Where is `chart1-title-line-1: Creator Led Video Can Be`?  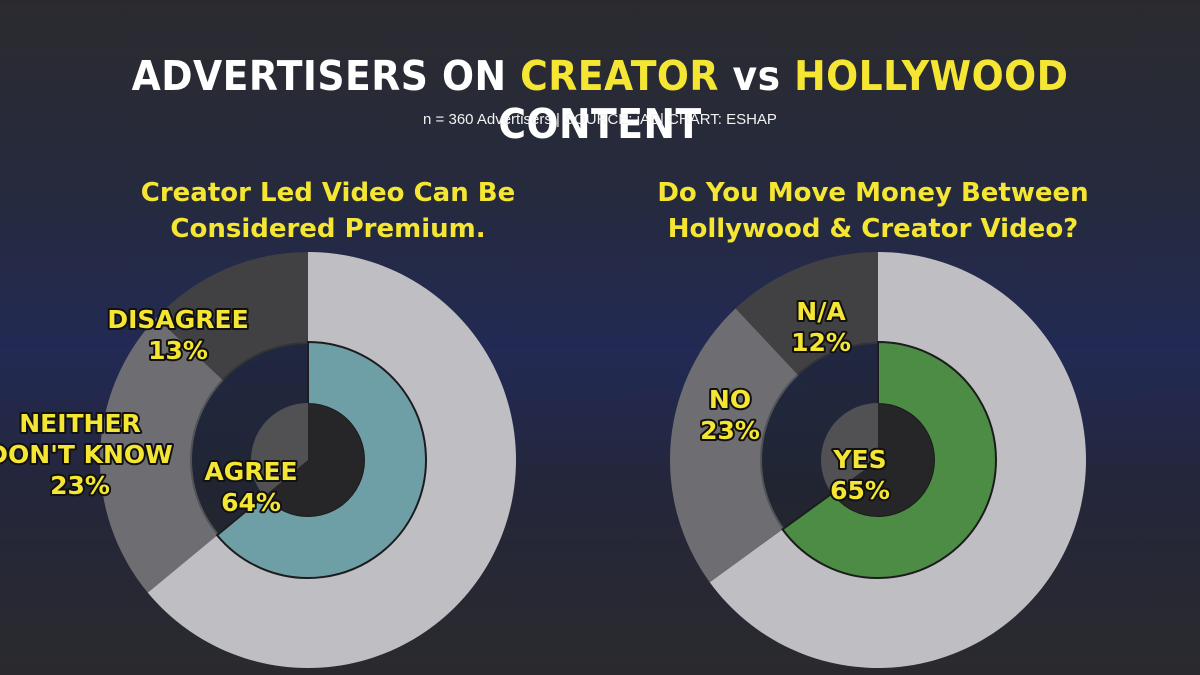
chart1-title-line-1: Creator Led Video Can Be is located at coordinates (328, 193).